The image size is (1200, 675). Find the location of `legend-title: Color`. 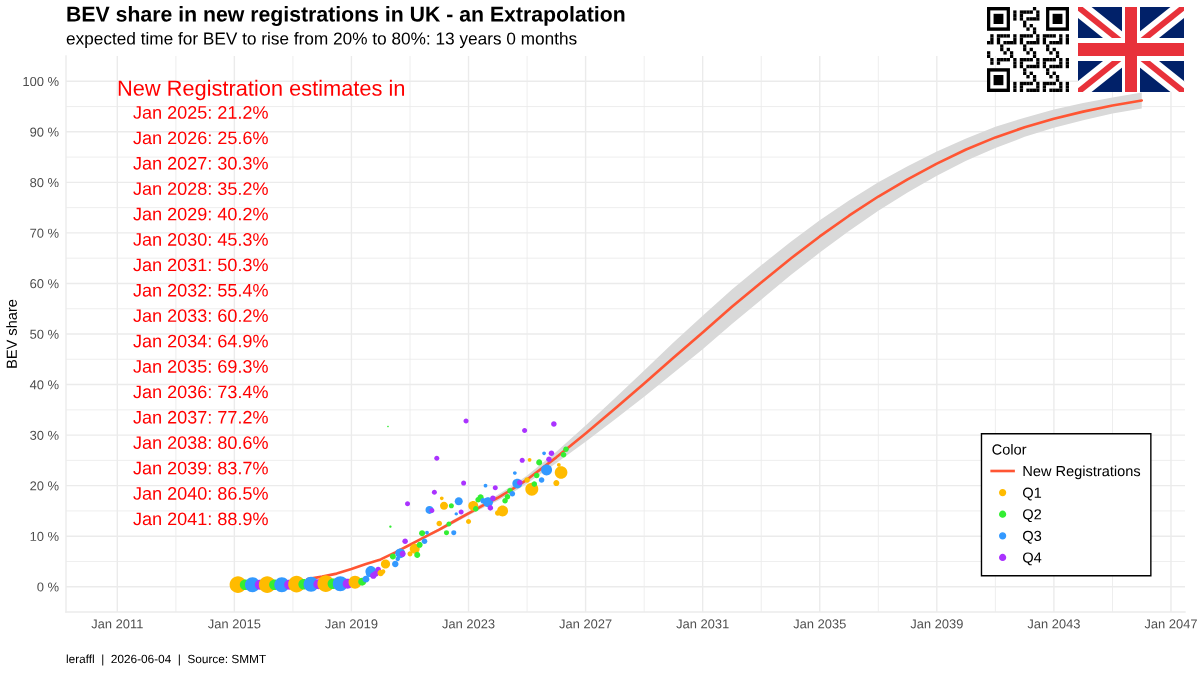

legend-title: Color is located at coordinates (1009, 449).